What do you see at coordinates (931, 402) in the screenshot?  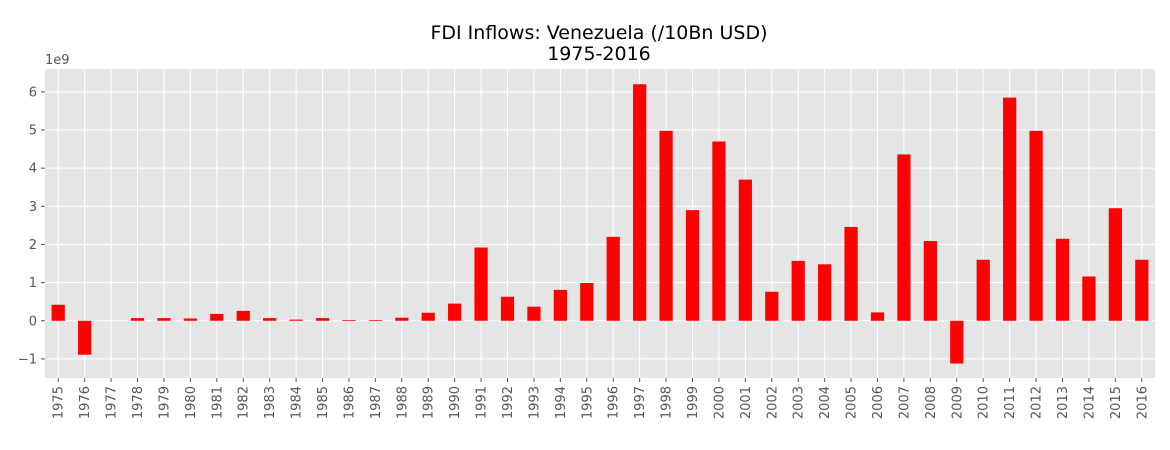 I see `x-tick-label: 2008` at bounding box center [931, 402].